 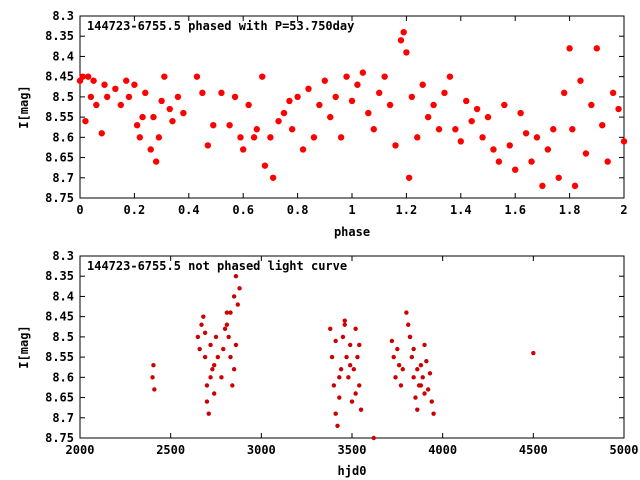 I want to click on y-tick-label: 8.35, so click(x=59, y=276).